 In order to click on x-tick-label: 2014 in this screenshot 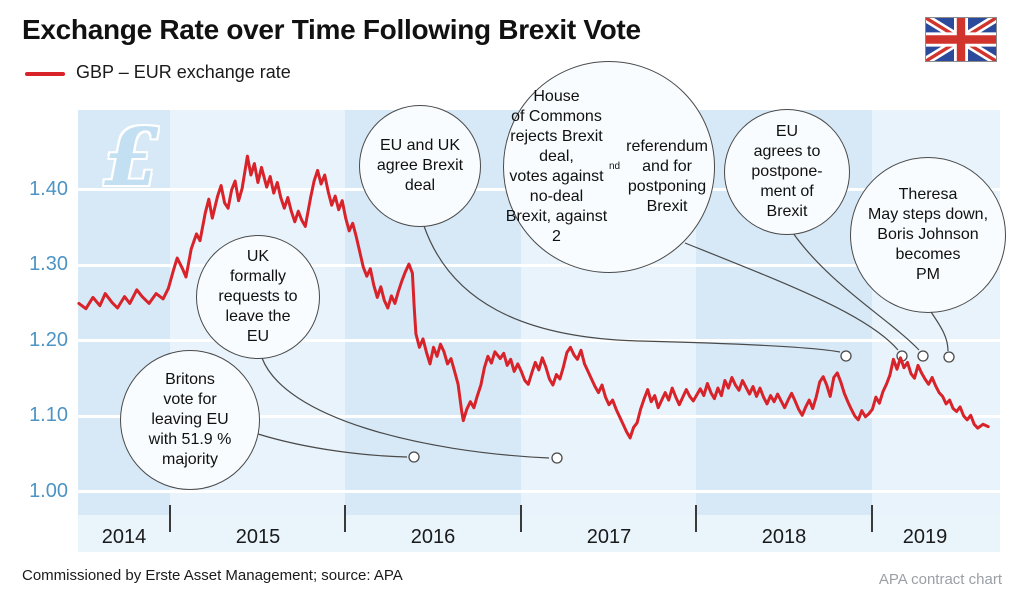, I will do `click(124, 537)`.